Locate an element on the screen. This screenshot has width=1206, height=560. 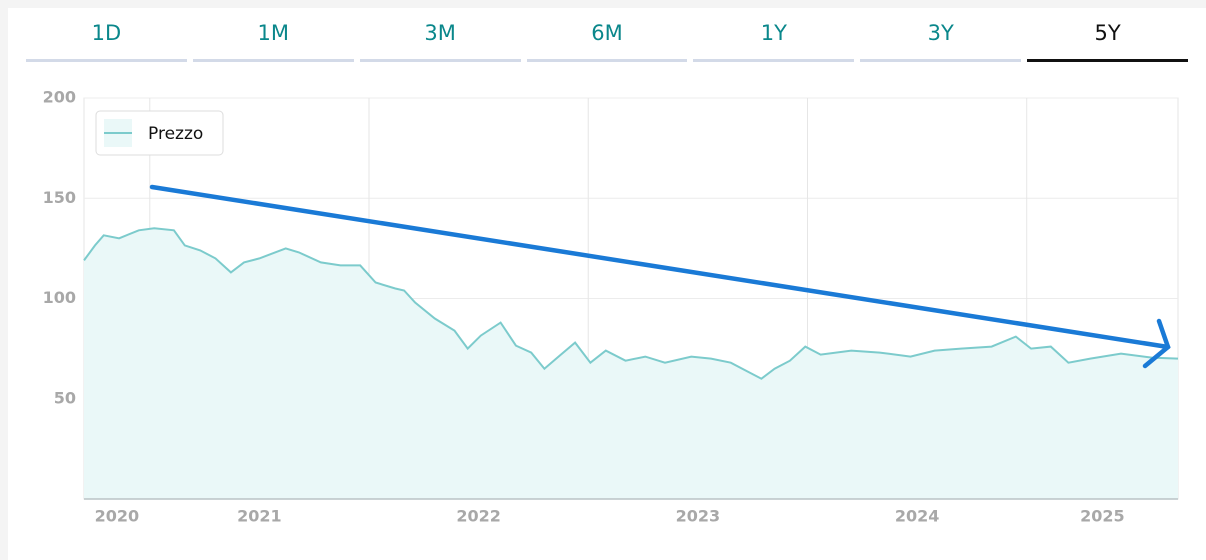
x-tick-label: 2023 is located at coordinates (698, 516).